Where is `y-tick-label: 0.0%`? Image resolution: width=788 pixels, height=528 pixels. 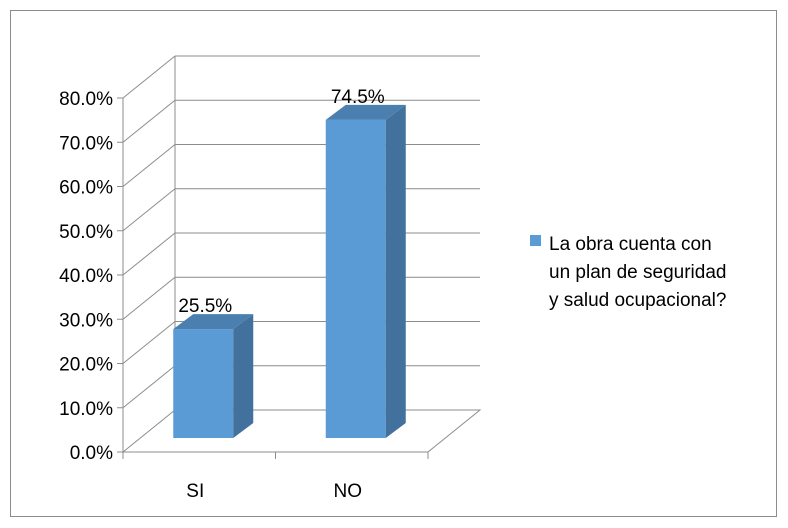
y-tick-label: 0.0% is located at coordinates (91, 453).